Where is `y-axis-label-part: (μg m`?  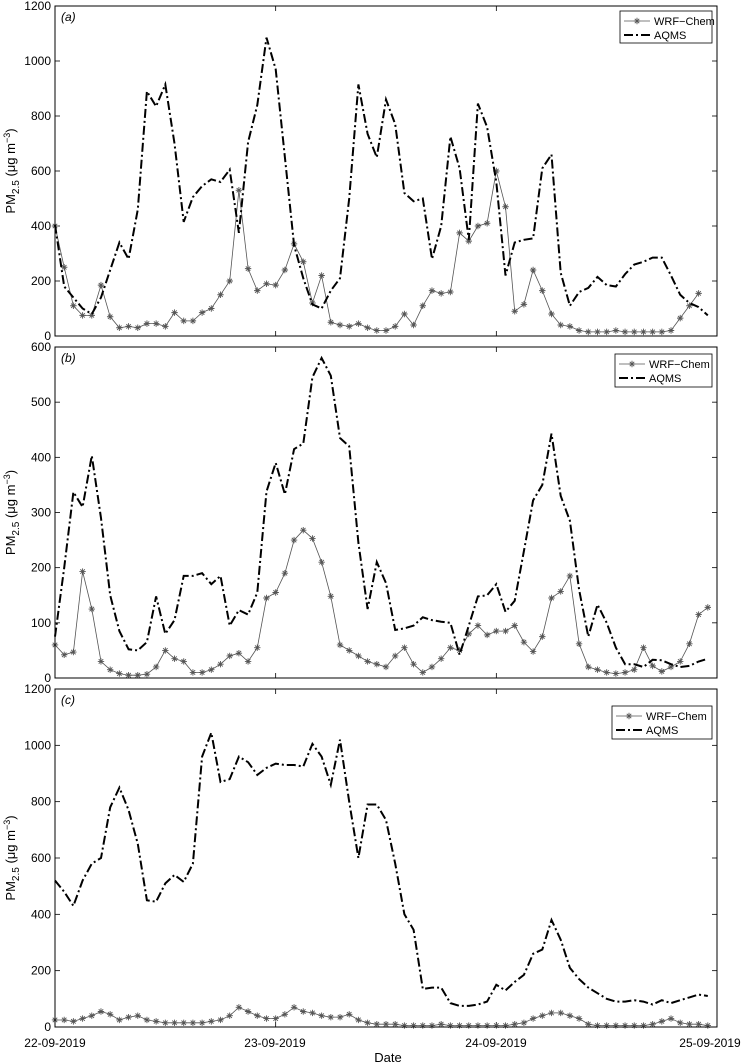 y-axis-label-part: (μg m is located at coordinates (10, 161).